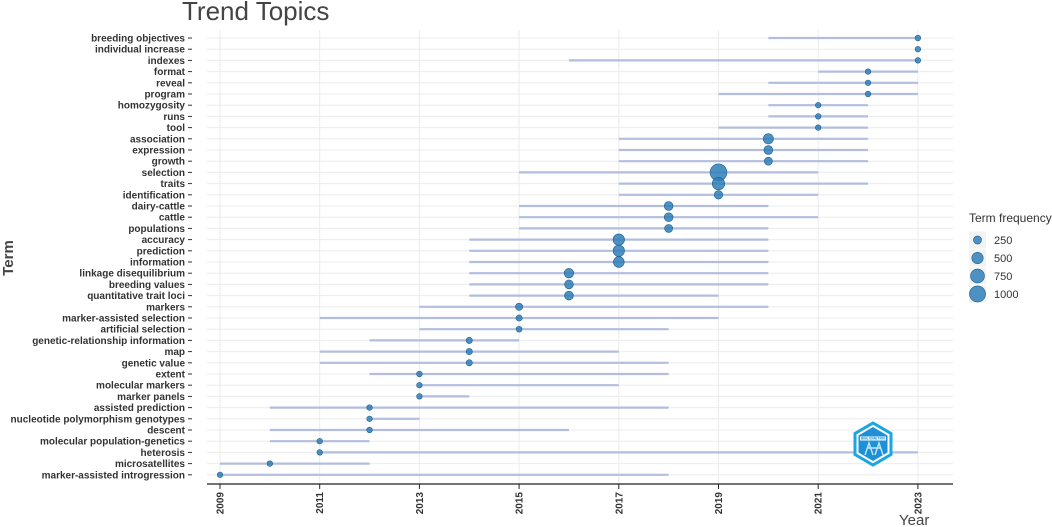 This screenshot has height=527, width=1052. Describe the element at coordinates (170, 83) in the screenshot. I see `term-label-4: reveal` at that location.